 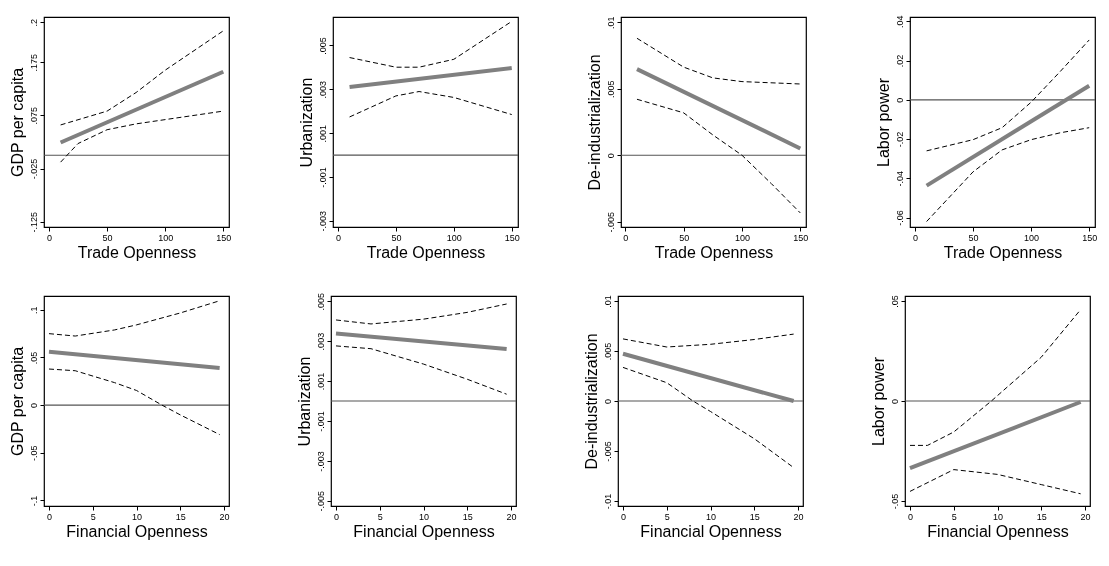 What do you see at coordinates (33, 62) in the screenshot?
I see `y-tick-label: .175` at bounding box center [33, 62].